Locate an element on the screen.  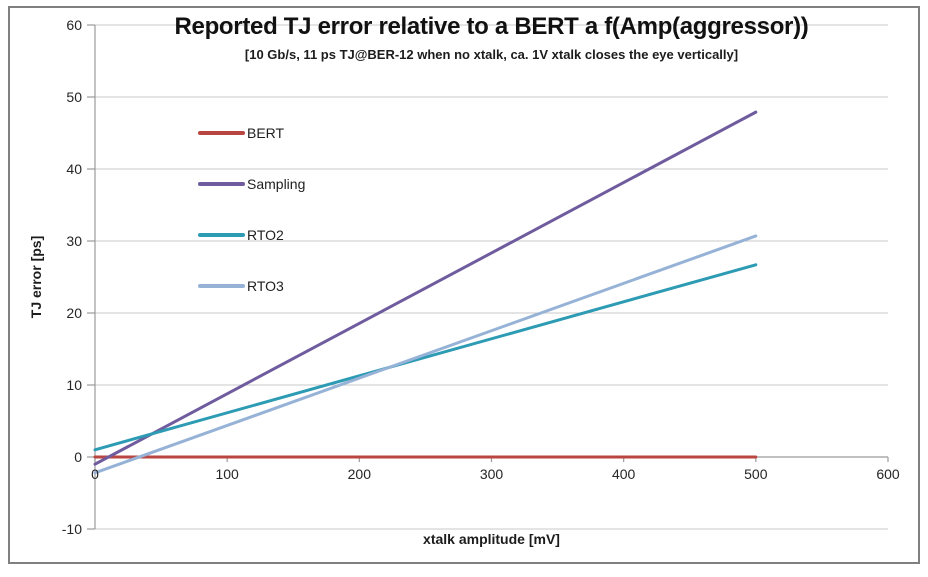
x-tick-label-0: 0 is located at coordinates (95, 474).